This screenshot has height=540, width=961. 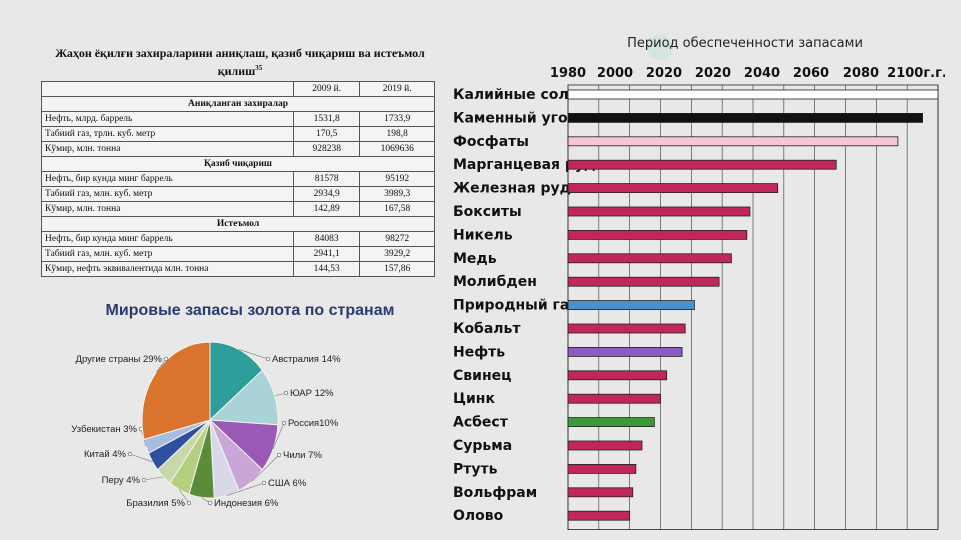 I want to click on table-cell-label: Табиий газ, трлн. куб. метр, so click(x=167, y=134).